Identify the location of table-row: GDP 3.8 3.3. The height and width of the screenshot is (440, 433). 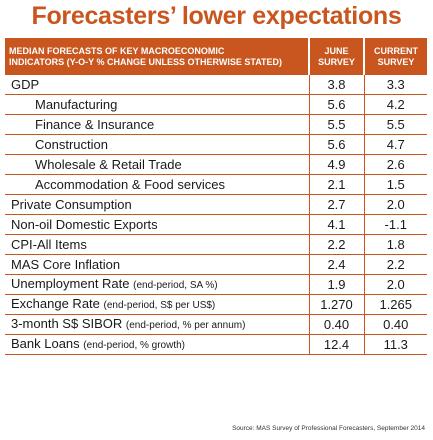
(216, 85).